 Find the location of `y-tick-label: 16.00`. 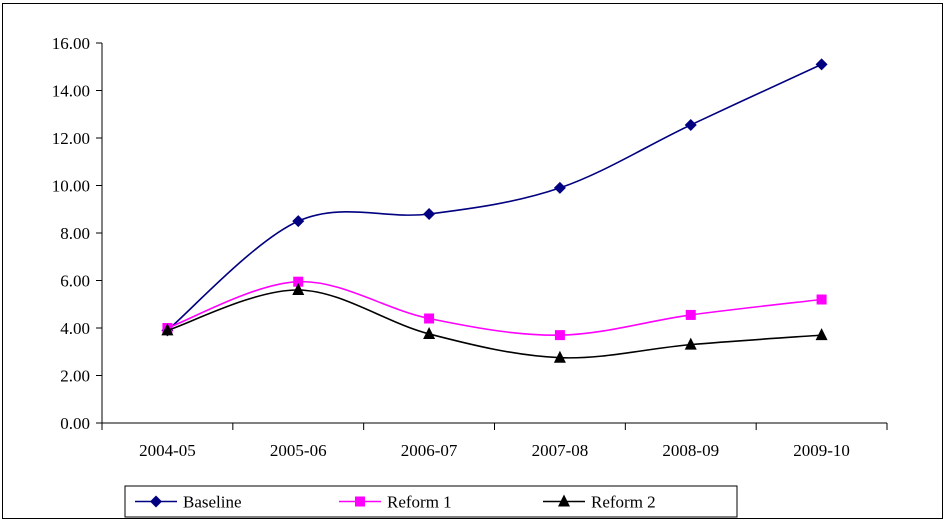

y-tick-label: 16.00 is located at coordinates (71, 43).